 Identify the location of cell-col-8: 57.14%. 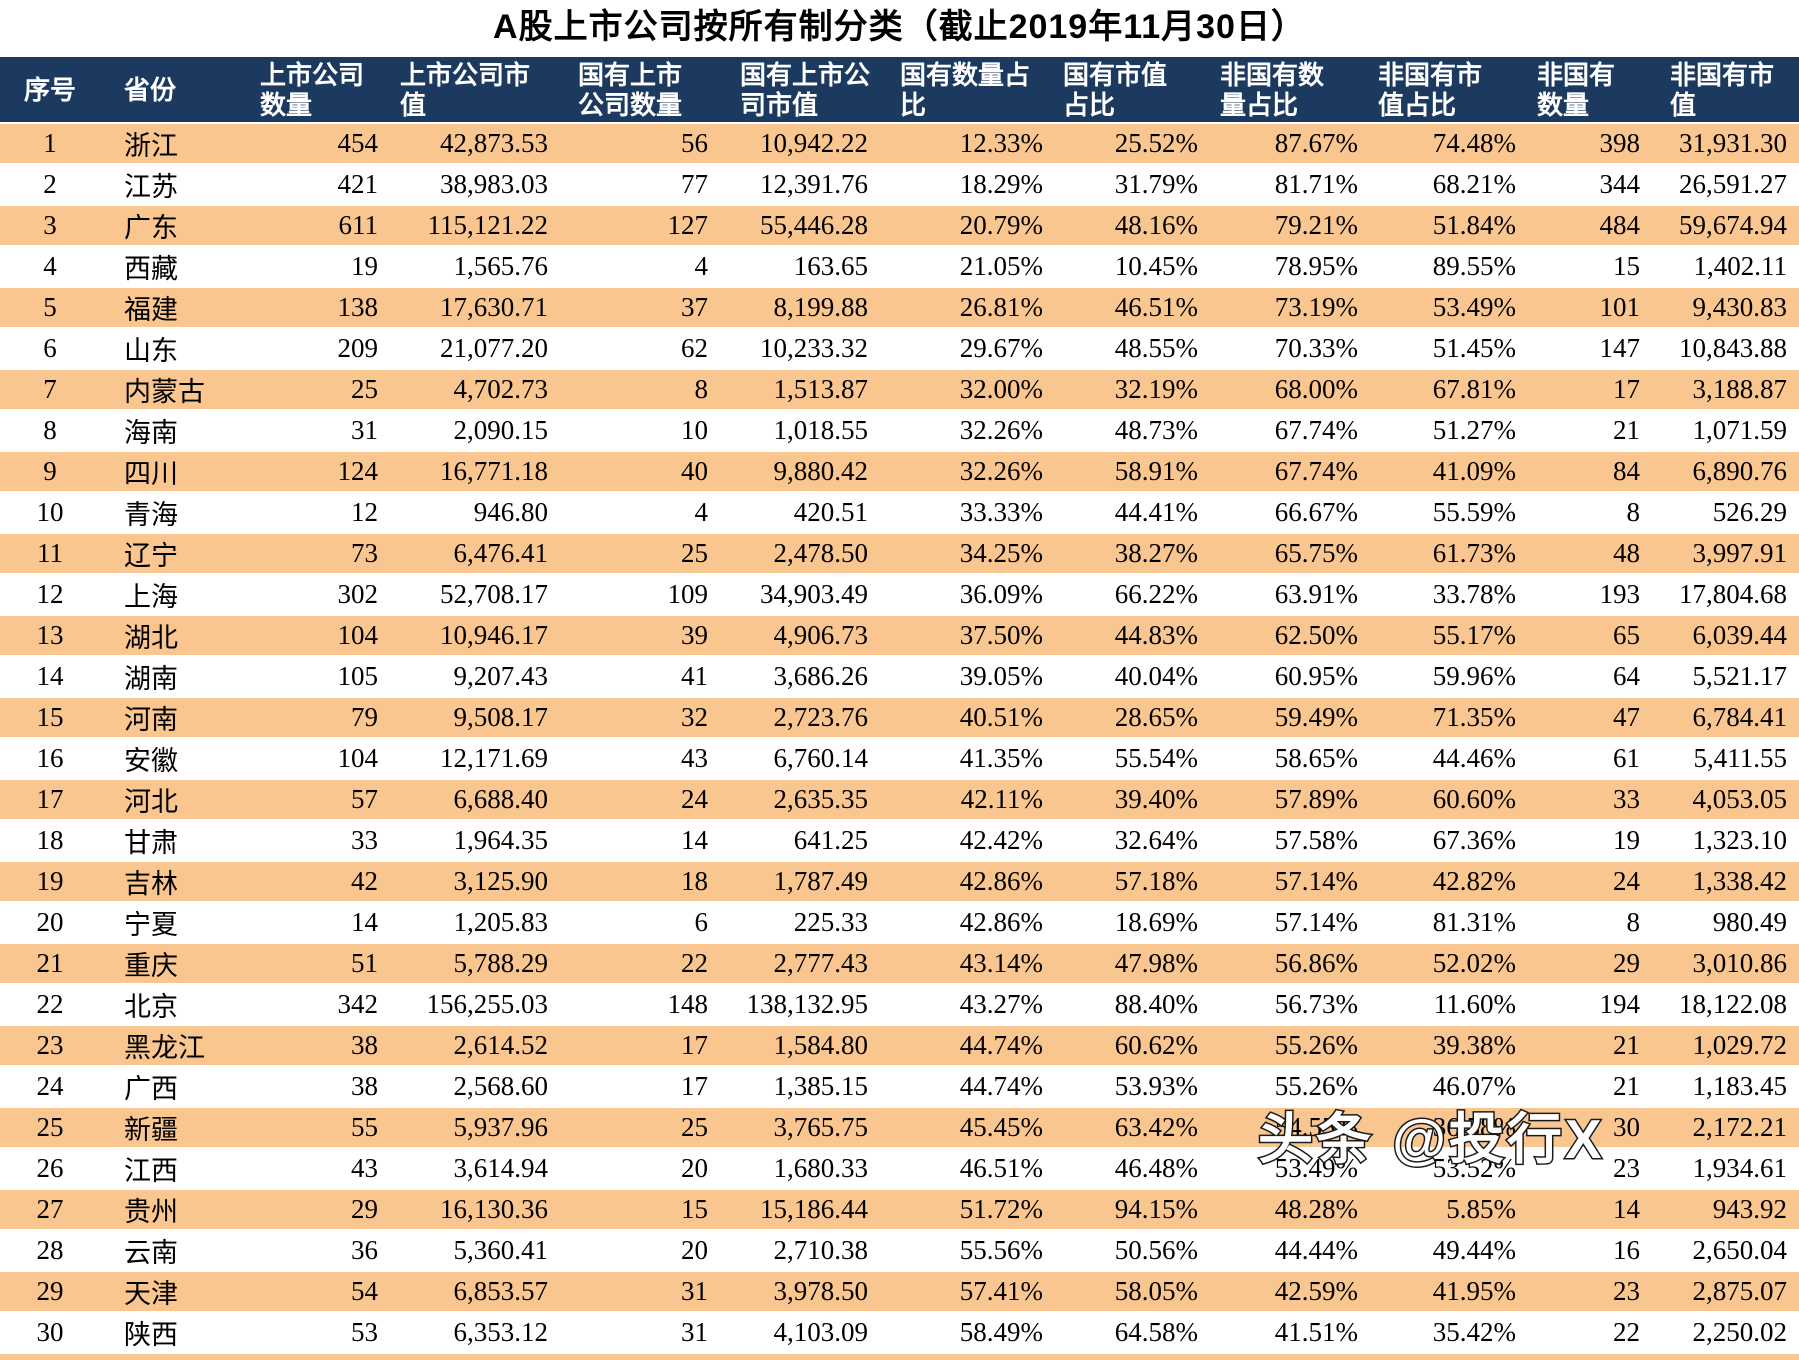
(1290, 881).